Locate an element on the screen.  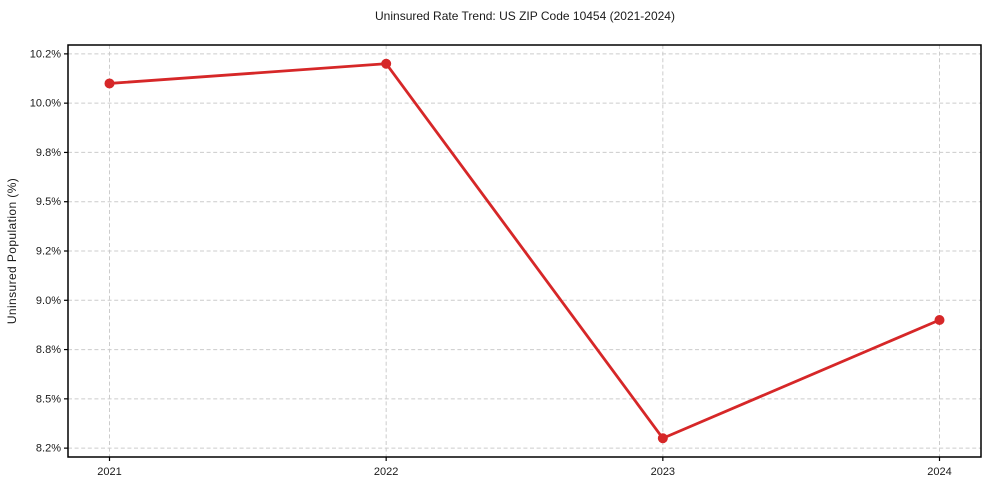
data-point-2021 is located at coordinates (109, 83).